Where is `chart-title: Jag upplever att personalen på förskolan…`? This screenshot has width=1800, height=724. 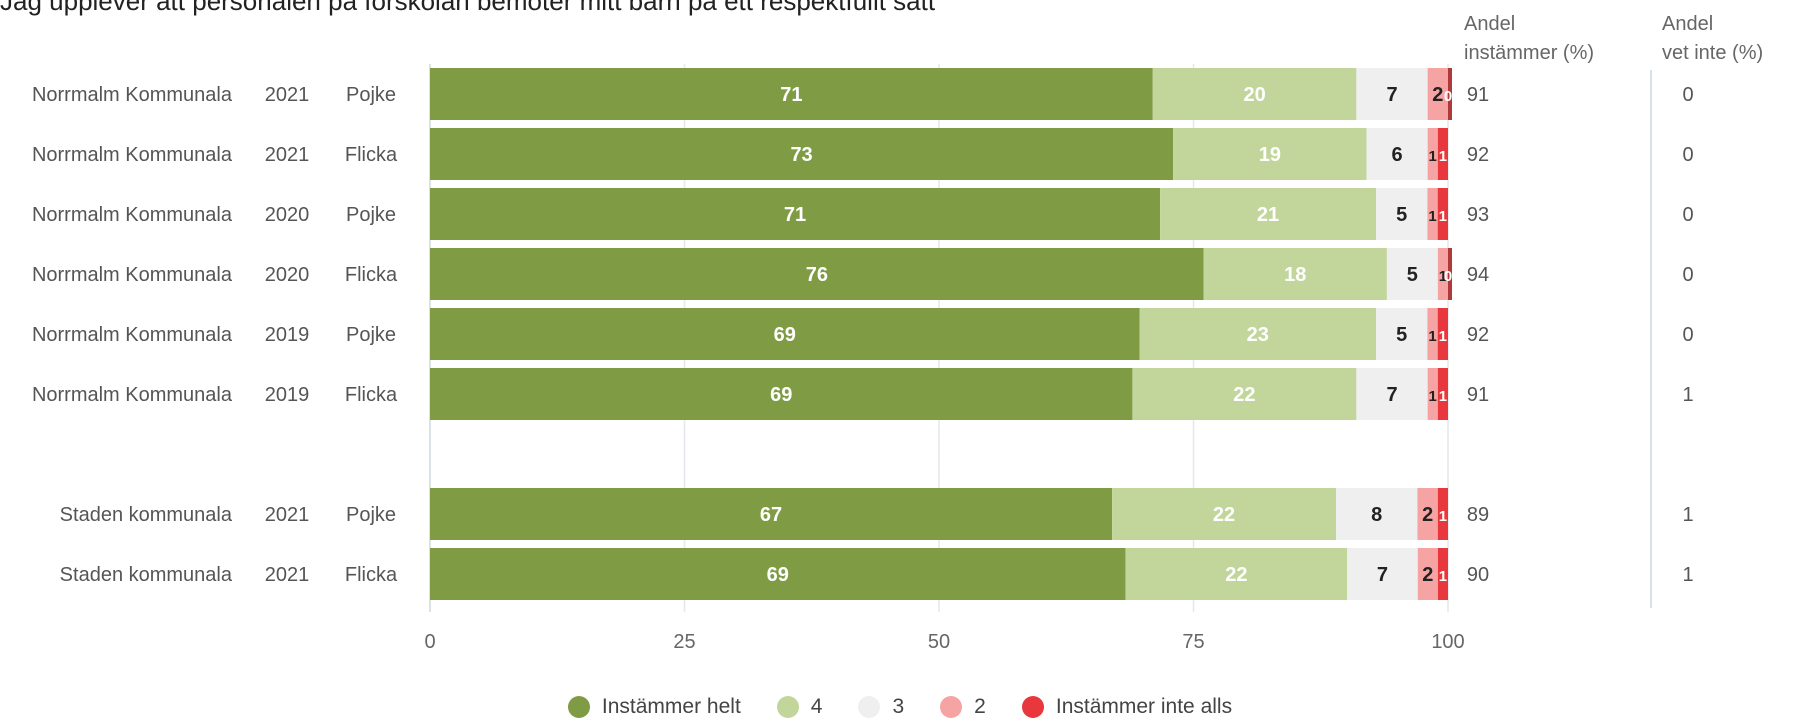 chart-title: Jag upplever att personalen på förskolan… is located at coordinates (468, 8).